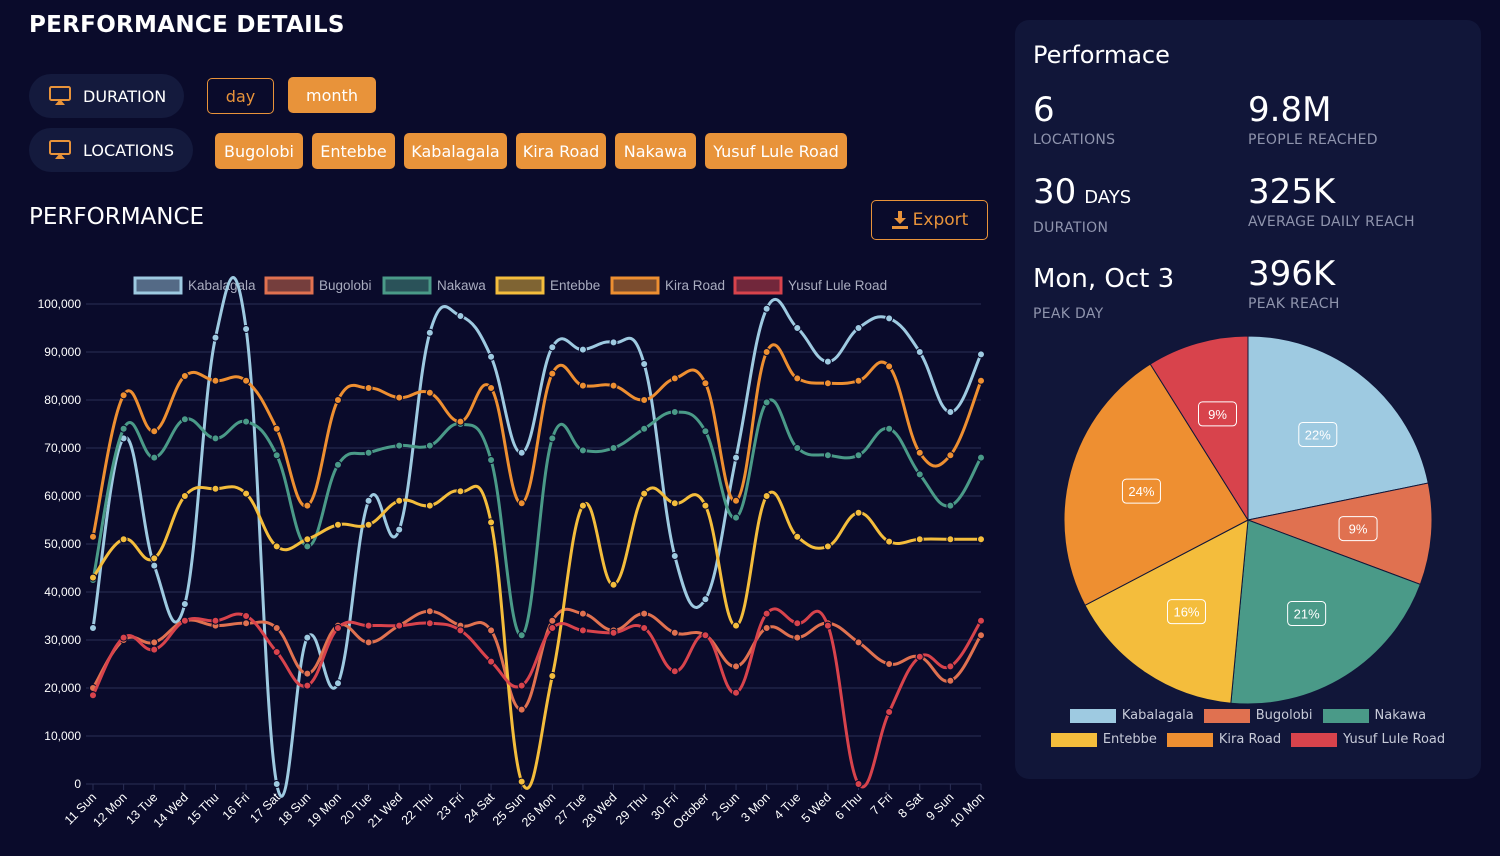 The width and height of the screenshot is (1500, 856). What do you see at coordinates (1223, 739) in the screenshot?
I see `pie-legend-item: Kira Road` at bounding box center [1223, 739].